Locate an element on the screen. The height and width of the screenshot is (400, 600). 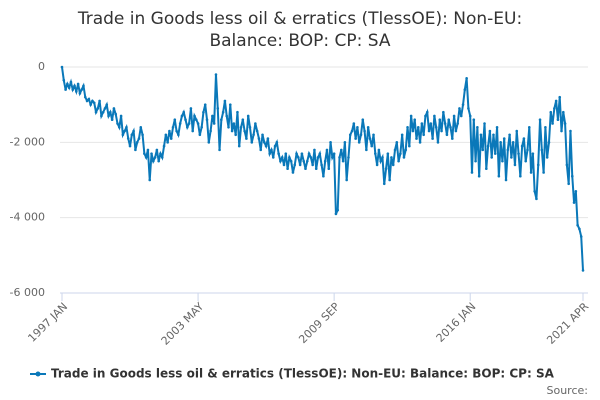
source: Source: is located at coordinates (568, 390).